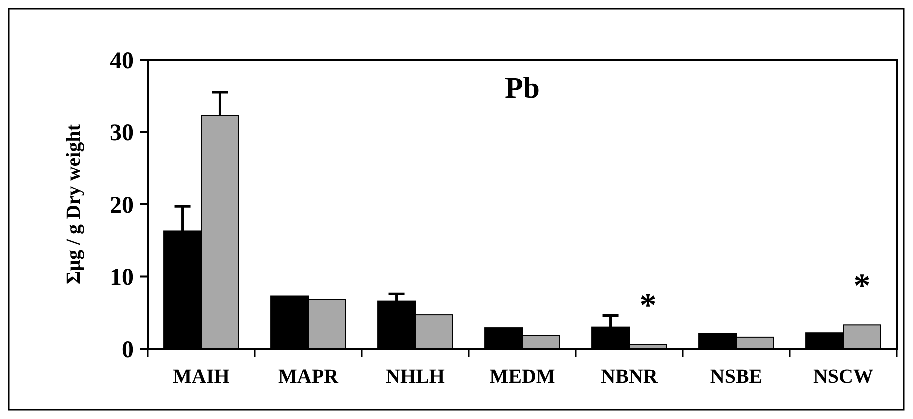 The height and width of the screenshot is (419, 913). What do you see at coordinates (736, 377) in the screenshot?
I see `x-tick-label: NSBE` at bounding box center [736, 377].